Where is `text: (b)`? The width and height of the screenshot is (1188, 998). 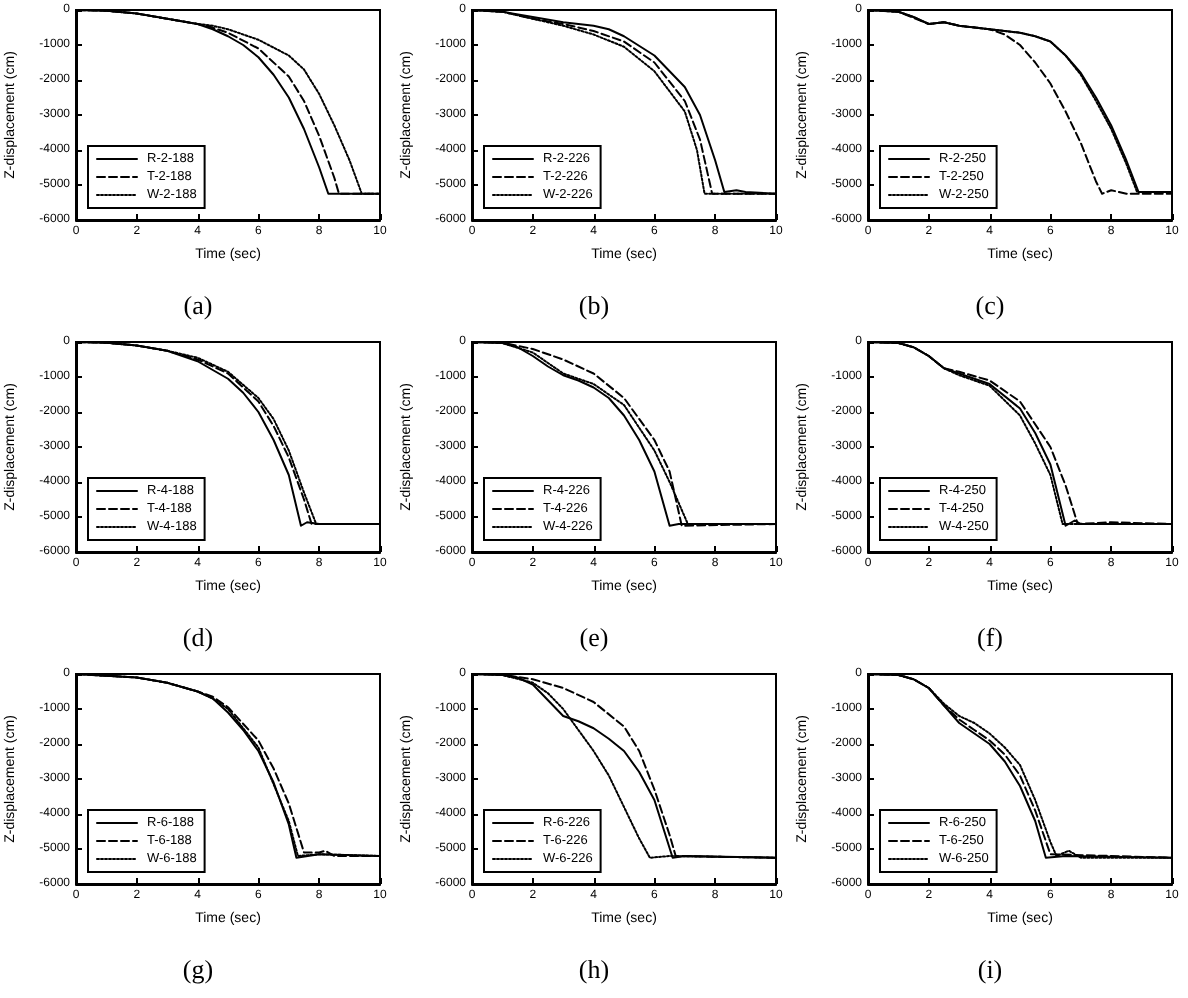
text: (b) is located at coordinates (594, 305).